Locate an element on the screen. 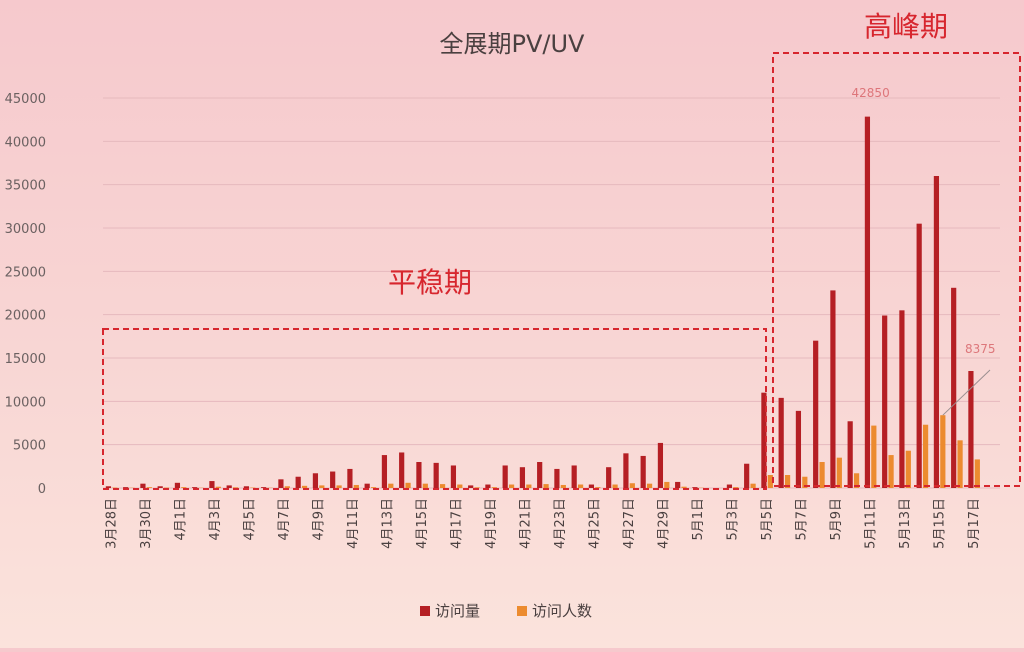  x-tick-label: 4月27日 is located at coordinates (629, 523).